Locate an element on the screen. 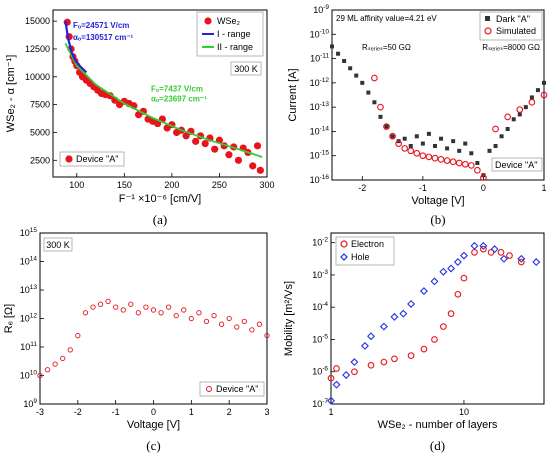 The height and width of the screenshot is (458, 550). x-tick-label-a: 150 is located at coordinates (124, 185).